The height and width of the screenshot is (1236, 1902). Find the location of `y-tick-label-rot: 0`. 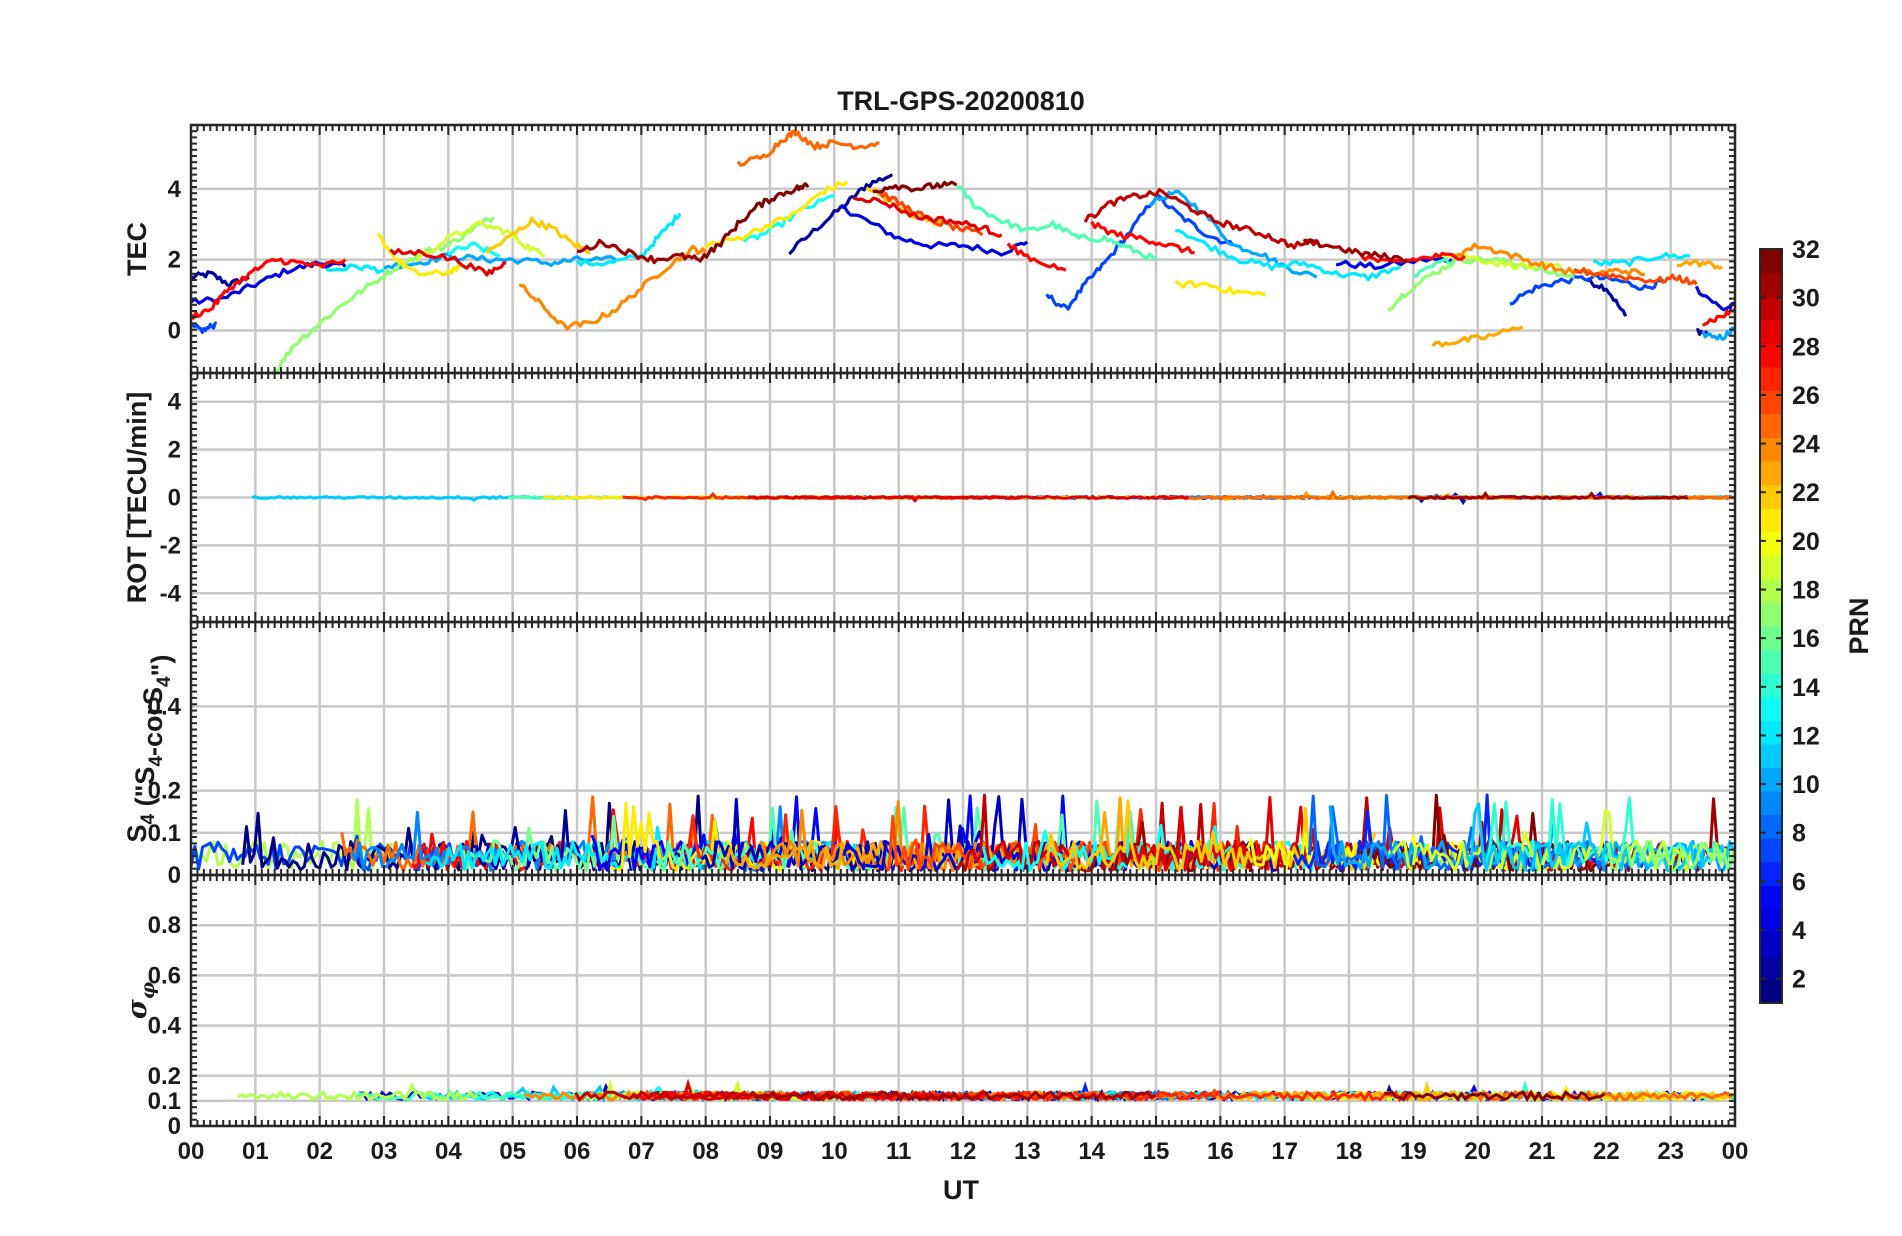

y-tick-label-rot: 0 is located at coordinates (174, 498).